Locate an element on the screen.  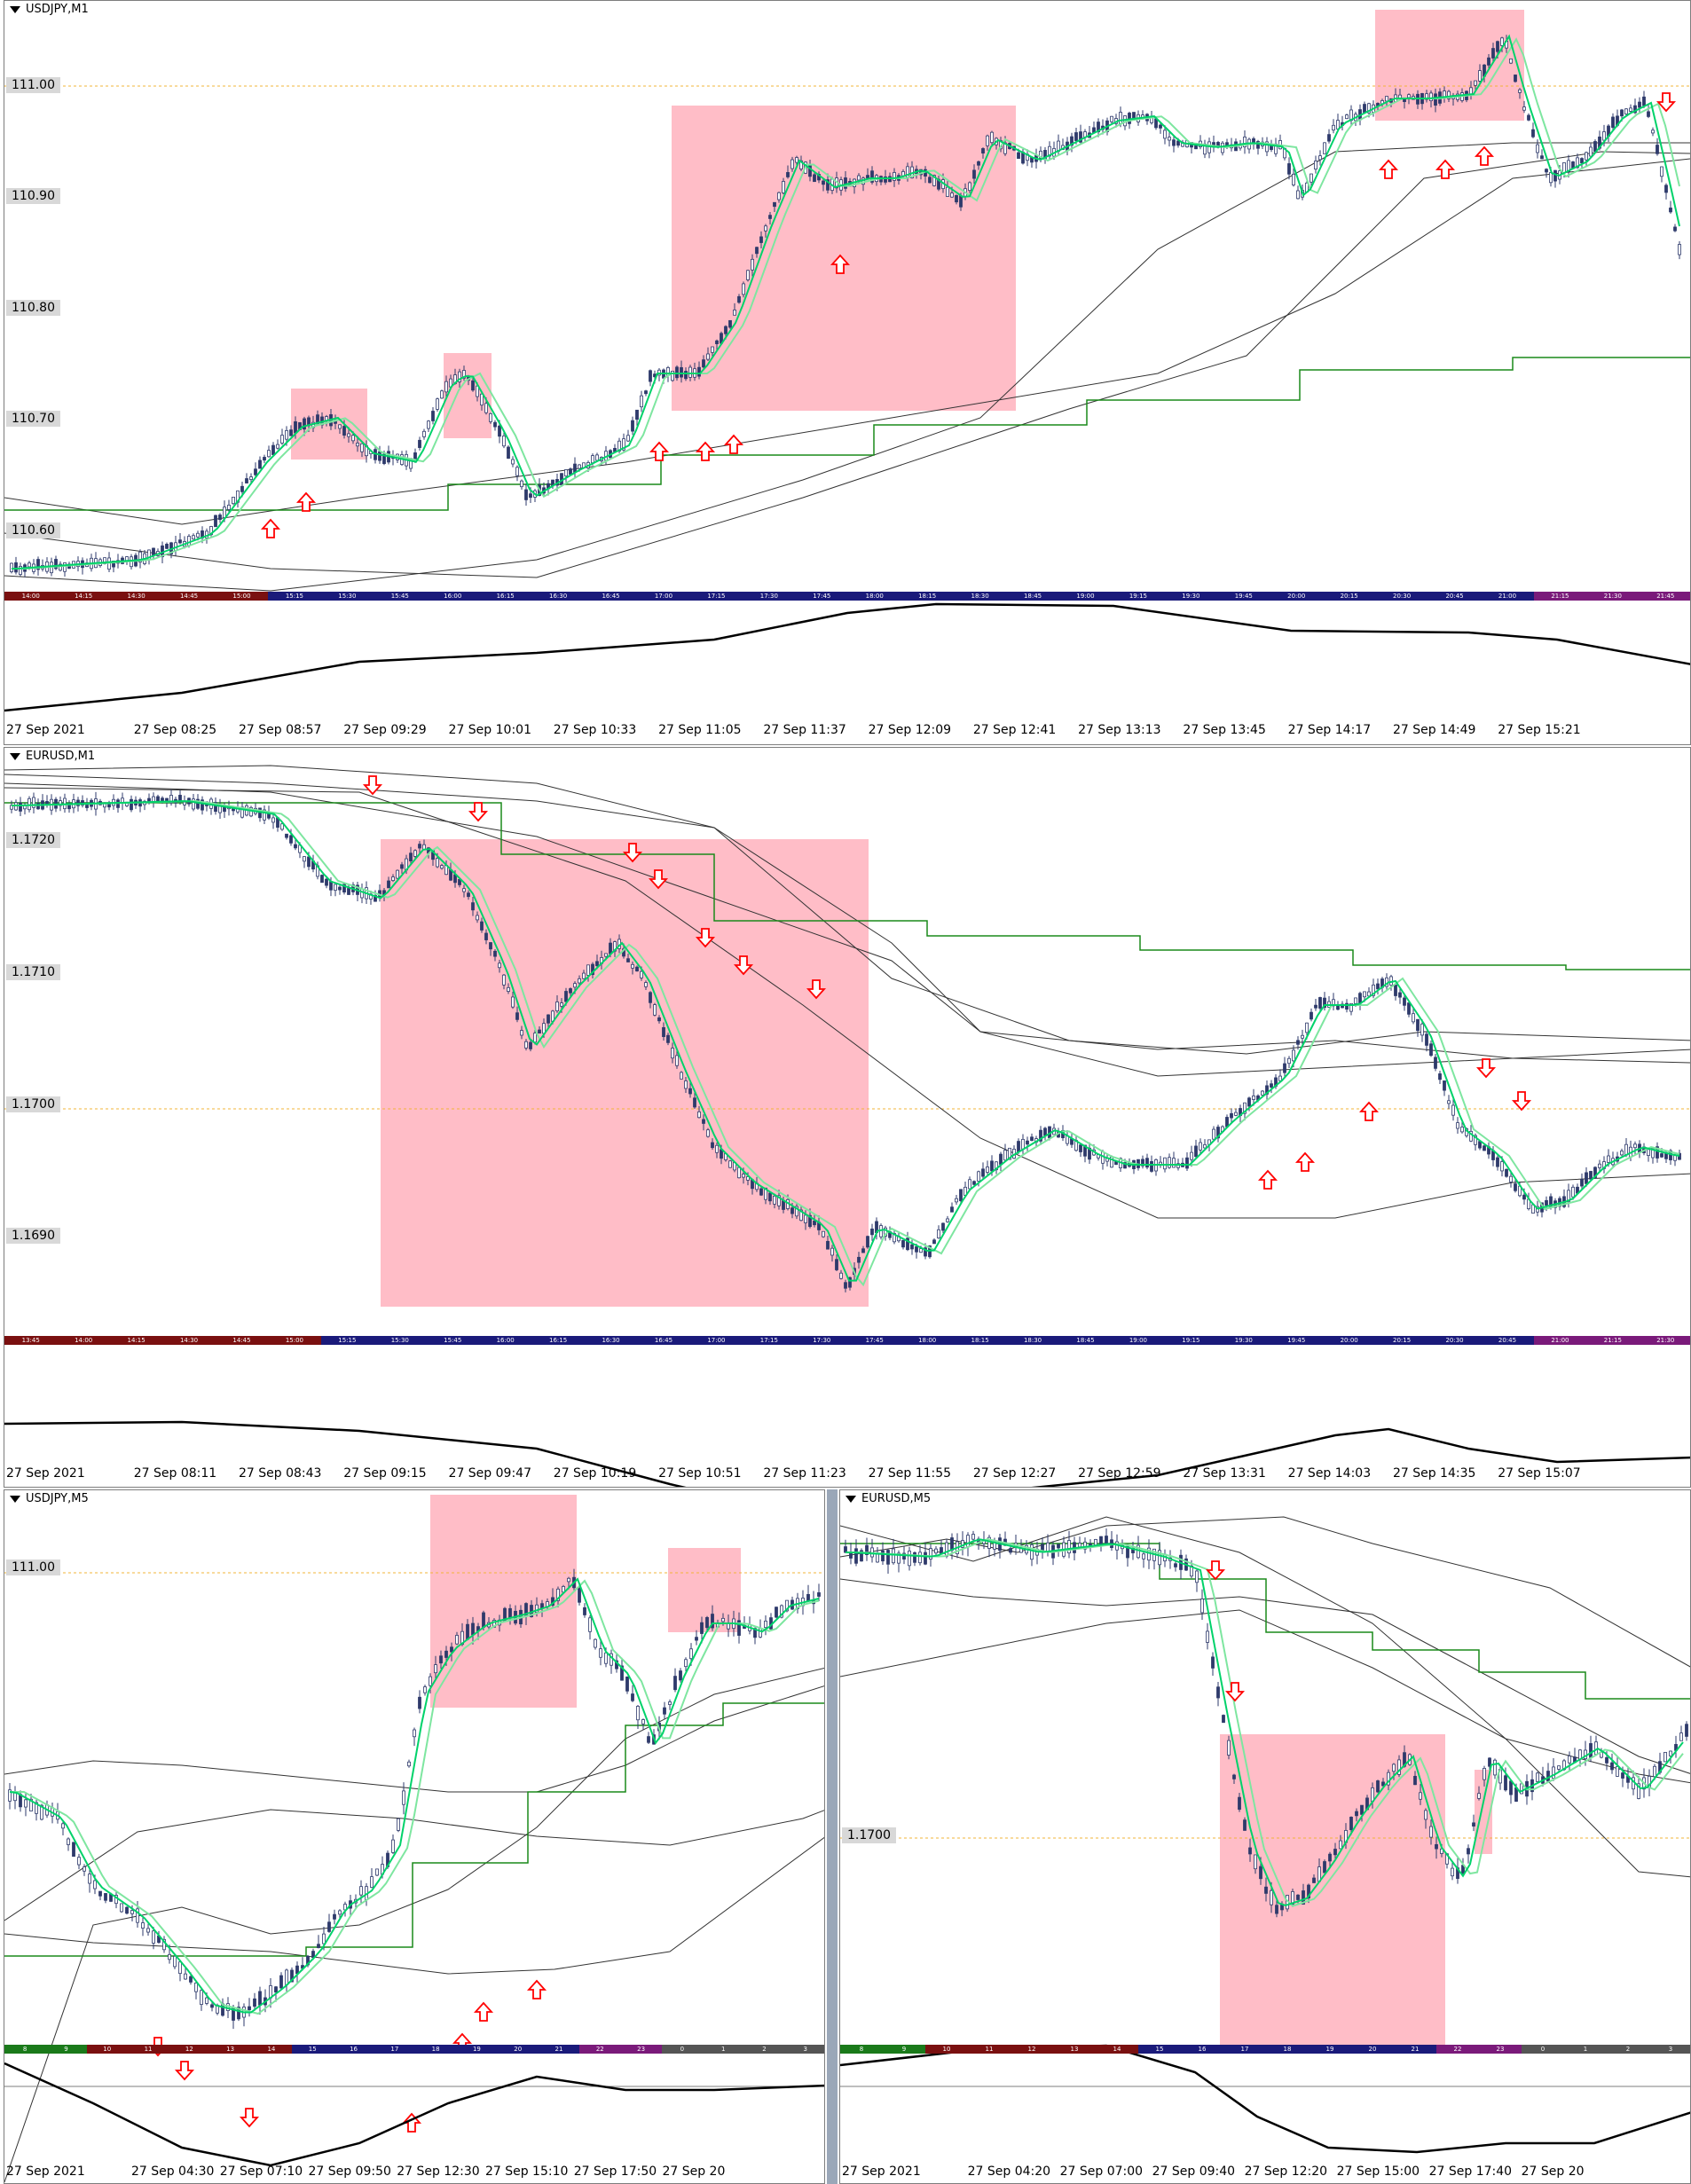
time-axis-label: 27 Sep 09:15 is located at coordinates (385, 1473).